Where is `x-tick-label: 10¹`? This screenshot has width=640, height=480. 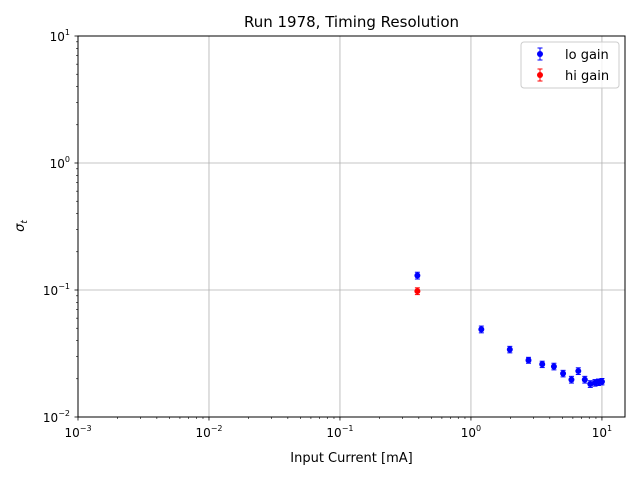
x-tick-label: 10¹ is located at coordinates (602, 432).